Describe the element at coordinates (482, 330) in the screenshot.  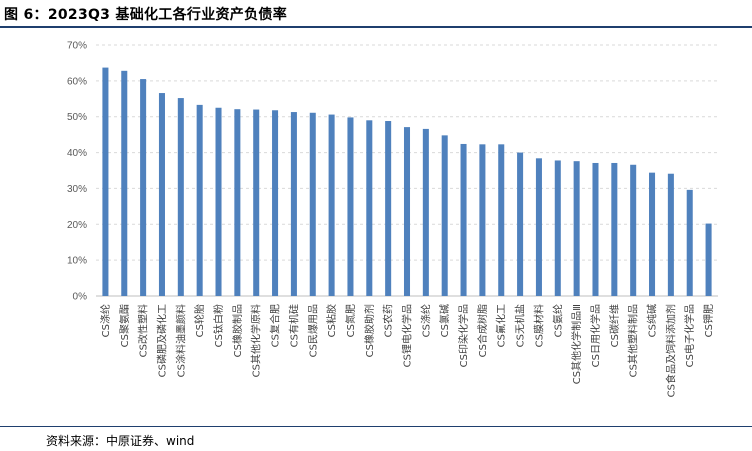
I see `x-category-label: CS合成树脂` at that location.